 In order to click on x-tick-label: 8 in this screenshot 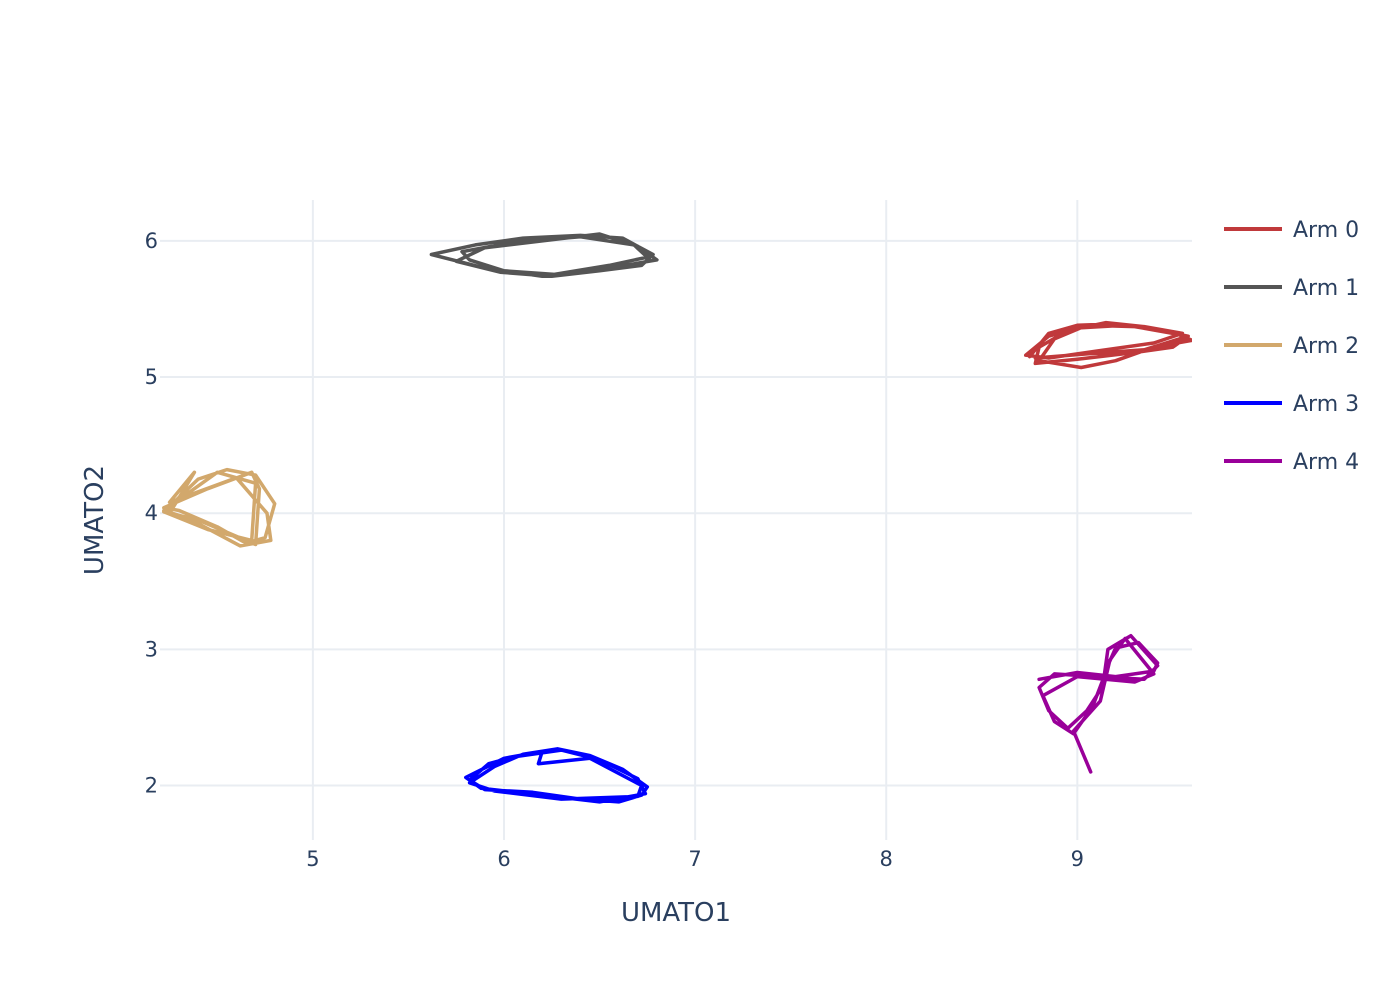, I will do `click(886, 859)`.